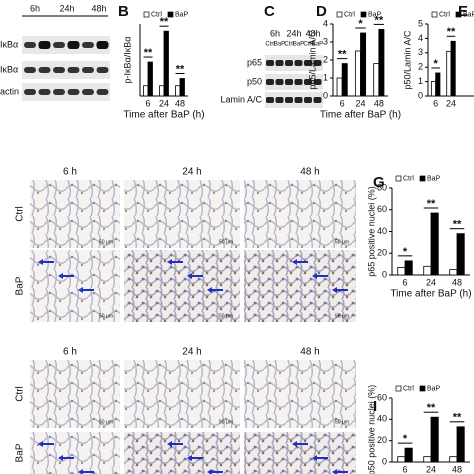 This screenshot has height=474, width=474. Describe the element at coordinates (269, 11) in the screenshot. I see `panel-letter: C` at that location.